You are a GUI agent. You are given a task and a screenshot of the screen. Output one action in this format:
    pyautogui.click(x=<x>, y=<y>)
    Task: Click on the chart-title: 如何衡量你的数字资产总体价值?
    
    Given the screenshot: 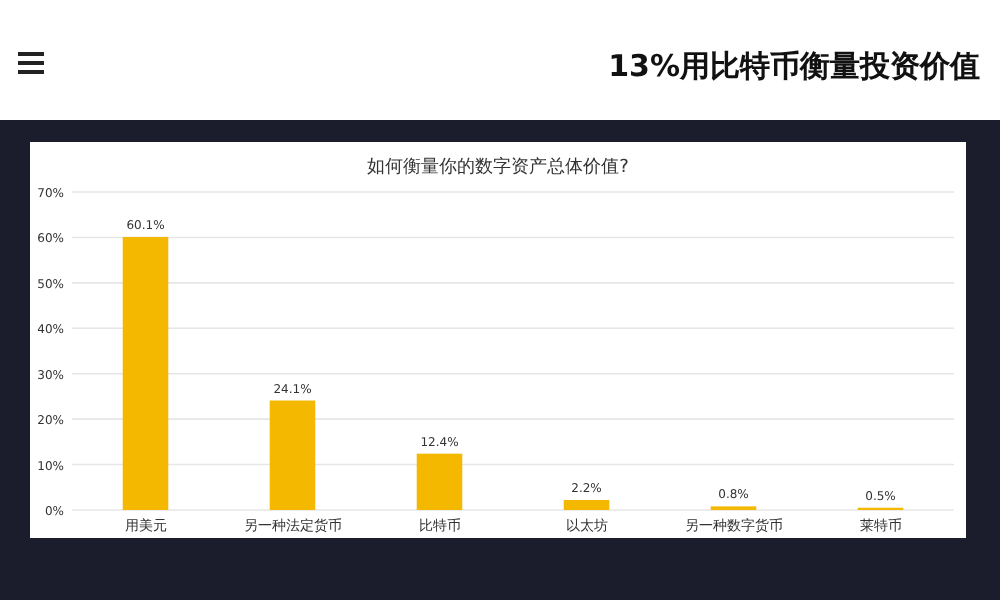 What is the action you would take?
    pyautogui.click(x=498, y=167)
    